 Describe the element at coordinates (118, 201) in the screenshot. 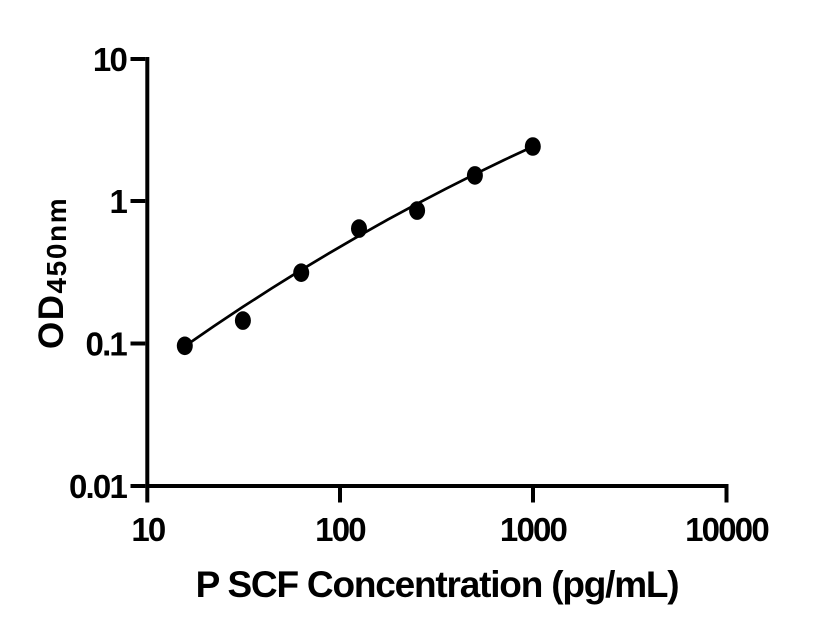

I see `svg-text: 1` at that location.